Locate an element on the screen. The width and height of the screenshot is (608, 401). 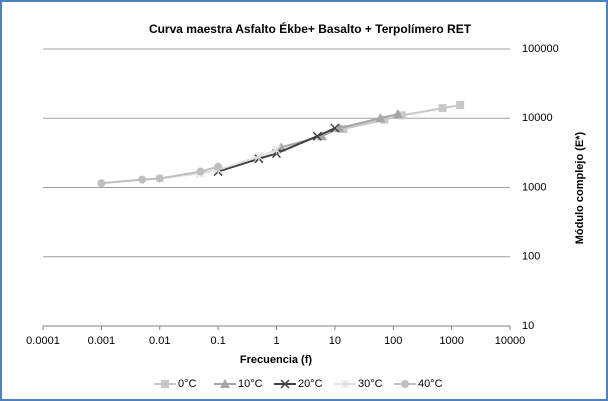
legend-label: 0°C is located at coordinates (187, 384).